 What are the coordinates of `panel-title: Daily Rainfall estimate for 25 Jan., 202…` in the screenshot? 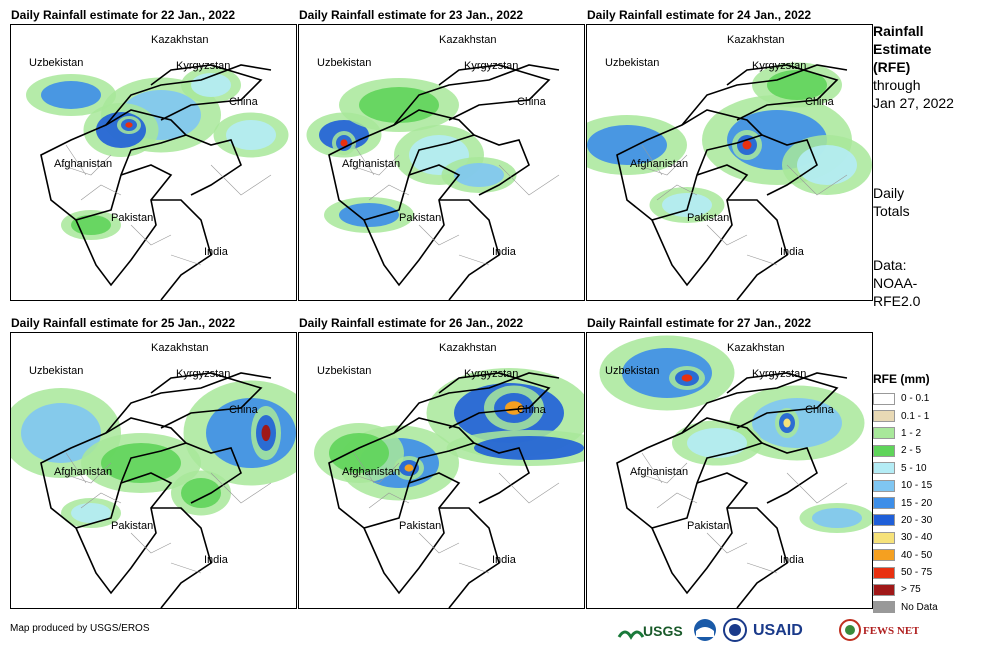 It's located at (123, 323).